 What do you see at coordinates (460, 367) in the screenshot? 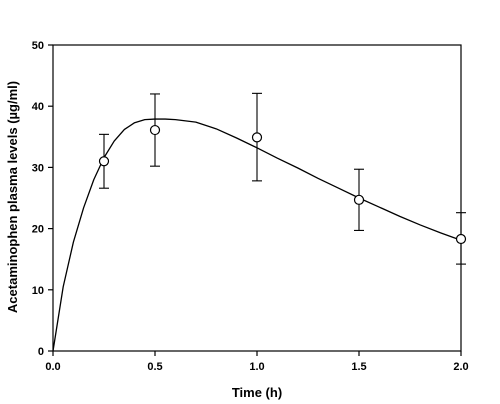
I see `x-tick-label: 2.0` at bounding box center [460, 367].